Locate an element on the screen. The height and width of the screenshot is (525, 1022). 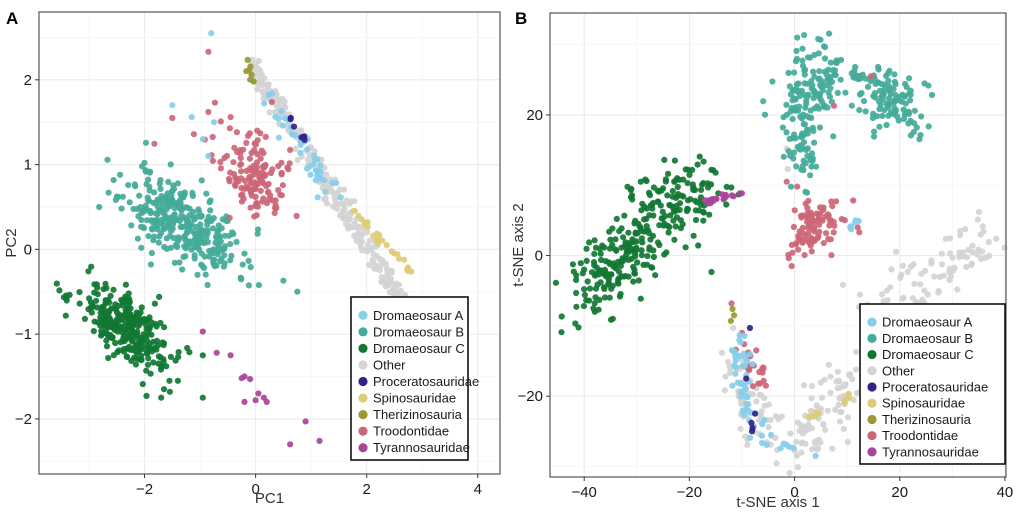
legend-label: Dromaeosaur C is located at coordinates (928, 354).